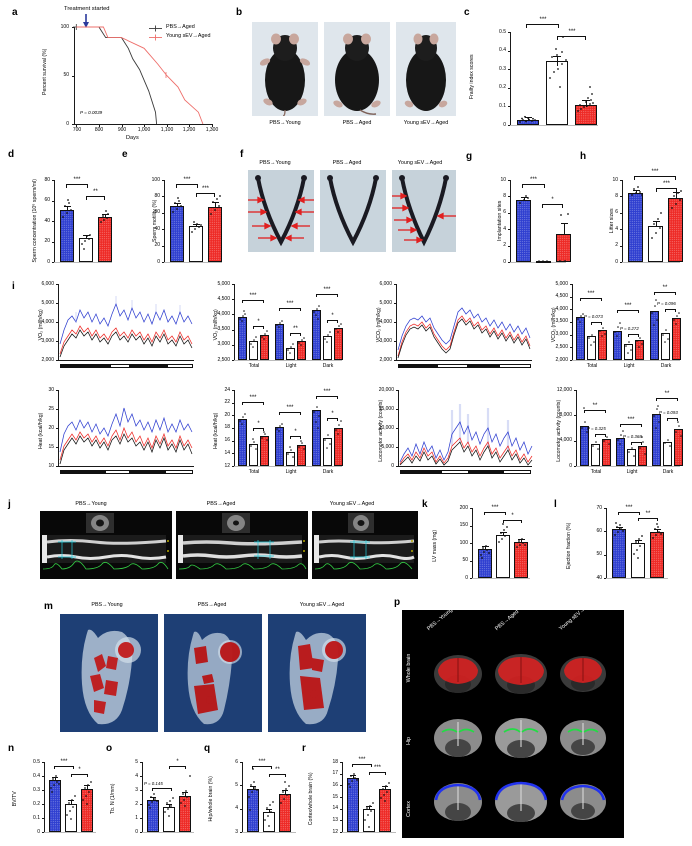 This screenshot has height=846, width=692. Describe the element at coordinates (212, 130) in the screenshot. I see `x-tick-label: 1,300` at that location.